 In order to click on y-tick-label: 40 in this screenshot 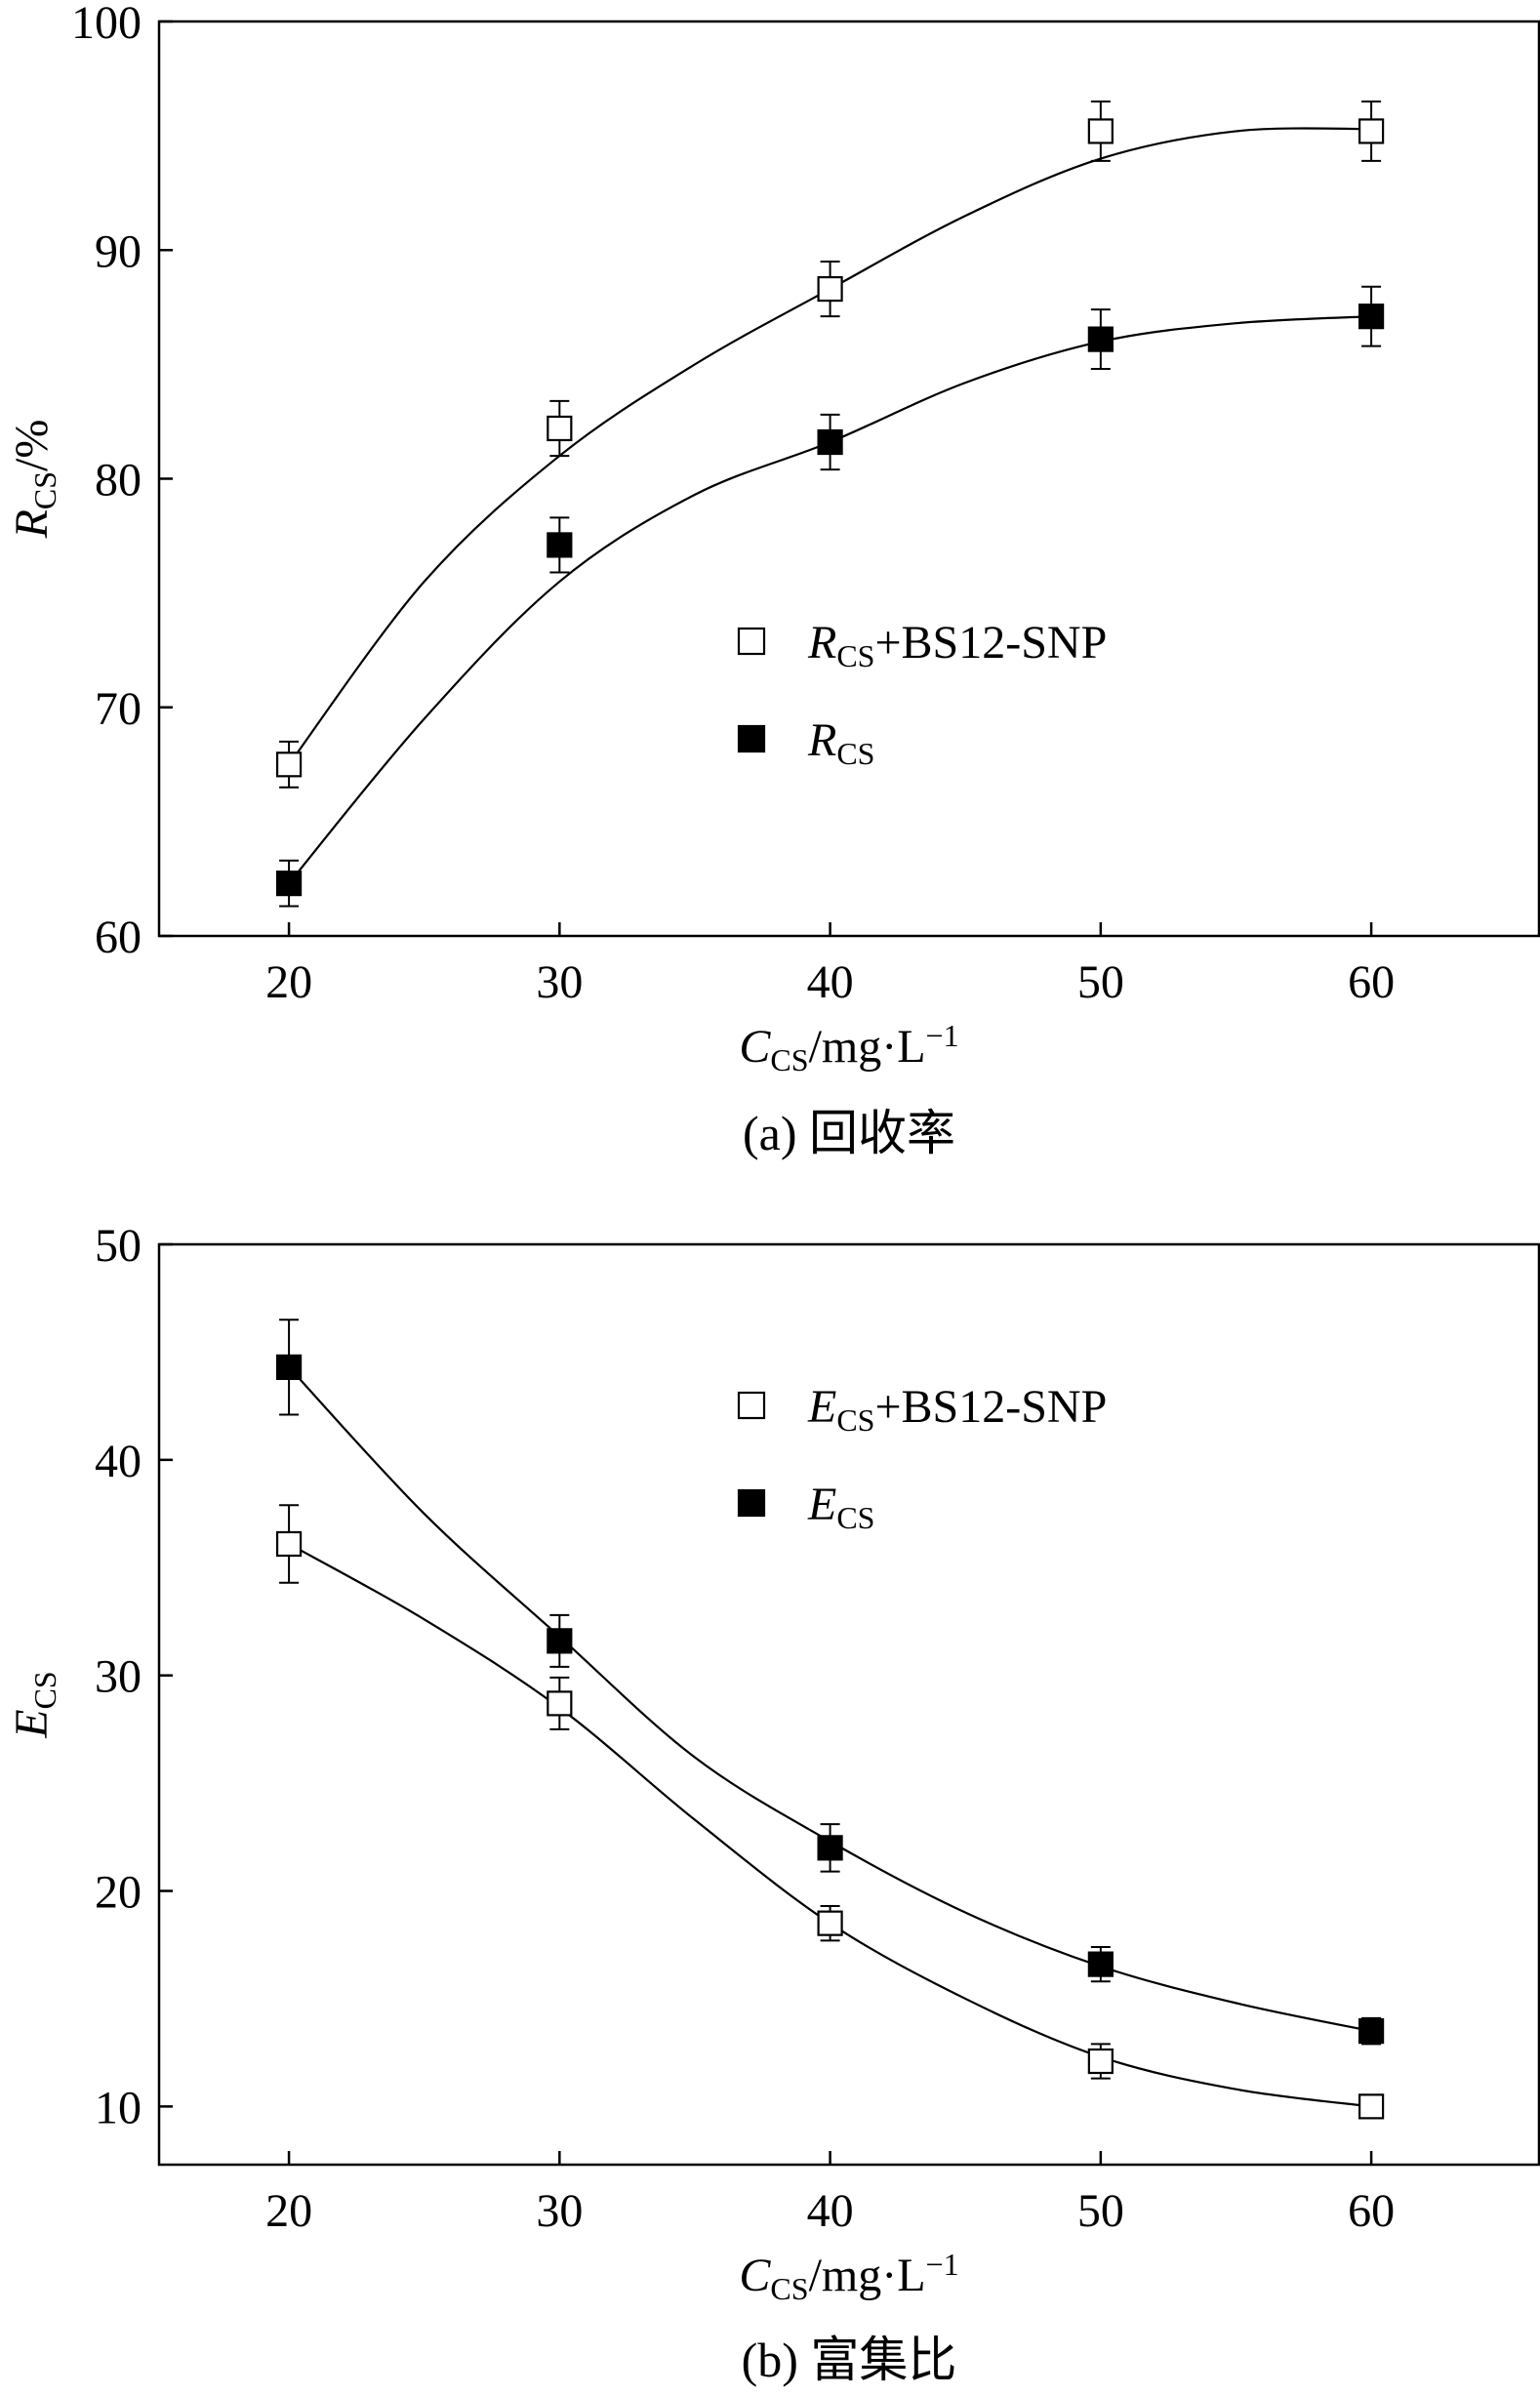, I will do `click(118, 1461)`.